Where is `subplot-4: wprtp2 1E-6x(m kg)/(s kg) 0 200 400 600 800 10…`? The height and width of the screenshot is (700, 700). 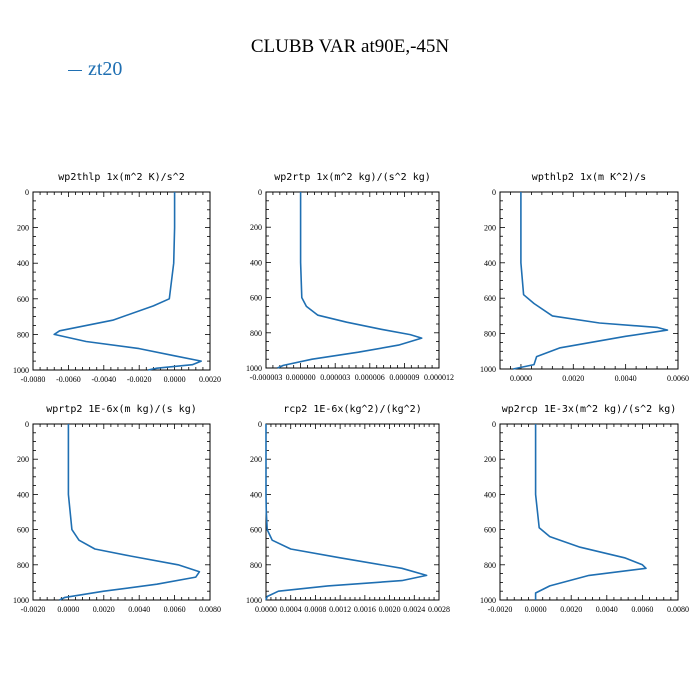
subplot-4: wprtp2 1E-6x(m kg)/(s kg) 0 200 400 600 800 10… is located at coordinates (117, 509).